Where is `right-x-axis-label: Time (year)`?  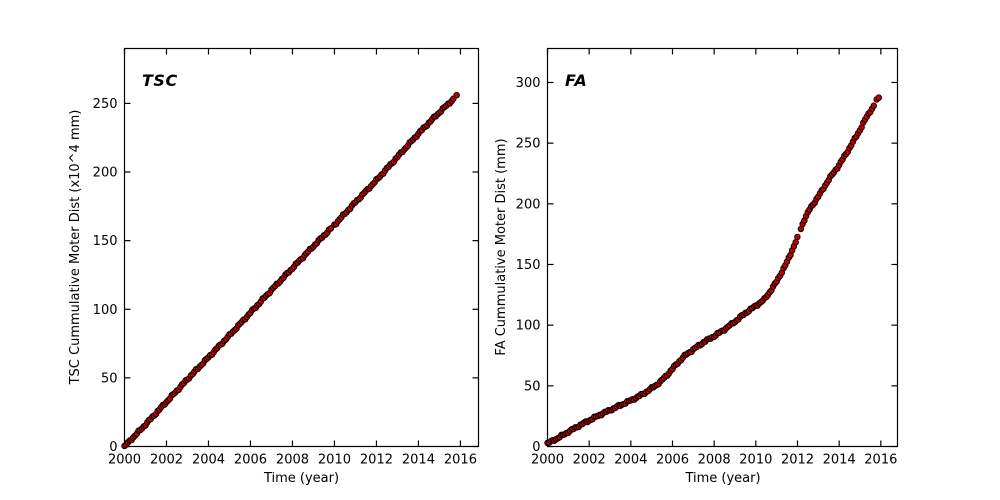
right-x-axis-label: Time (year) is located at coordinates (723, 478).